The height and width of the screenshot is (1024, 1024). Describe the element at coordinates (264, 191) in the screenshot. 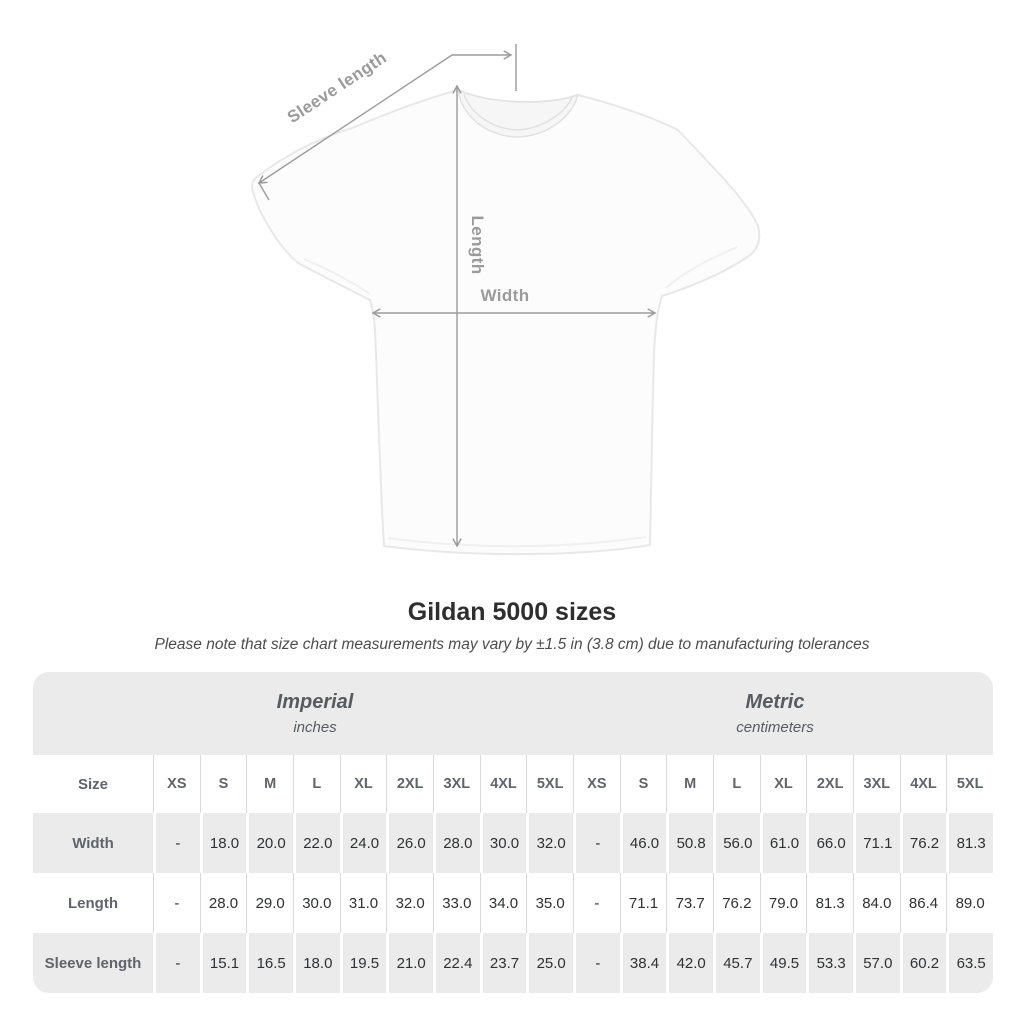

I see `sleeve-length-extension-line` at that location.